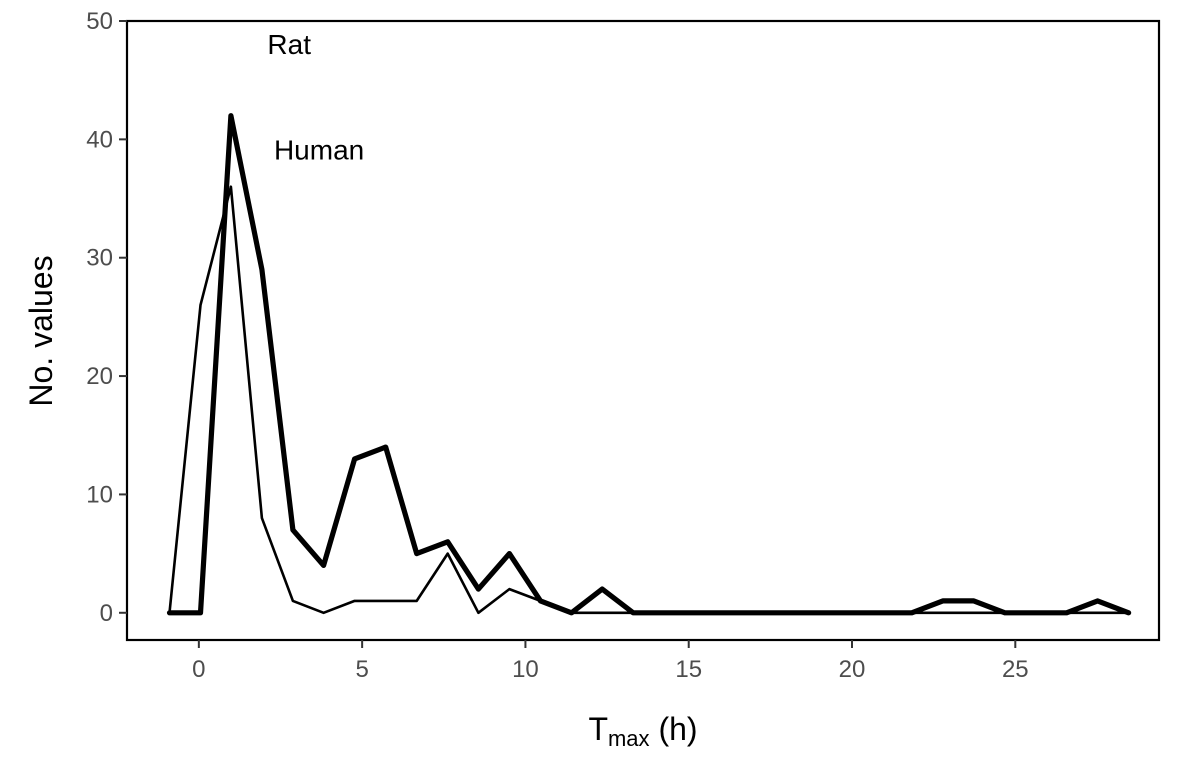 Image resolution: width=1181 pixels, height=767 pixels. What do you see at coordinates (99, 139) in the screenshot?
I see `y-tick-label: 40` at bounding box center [99, 139].